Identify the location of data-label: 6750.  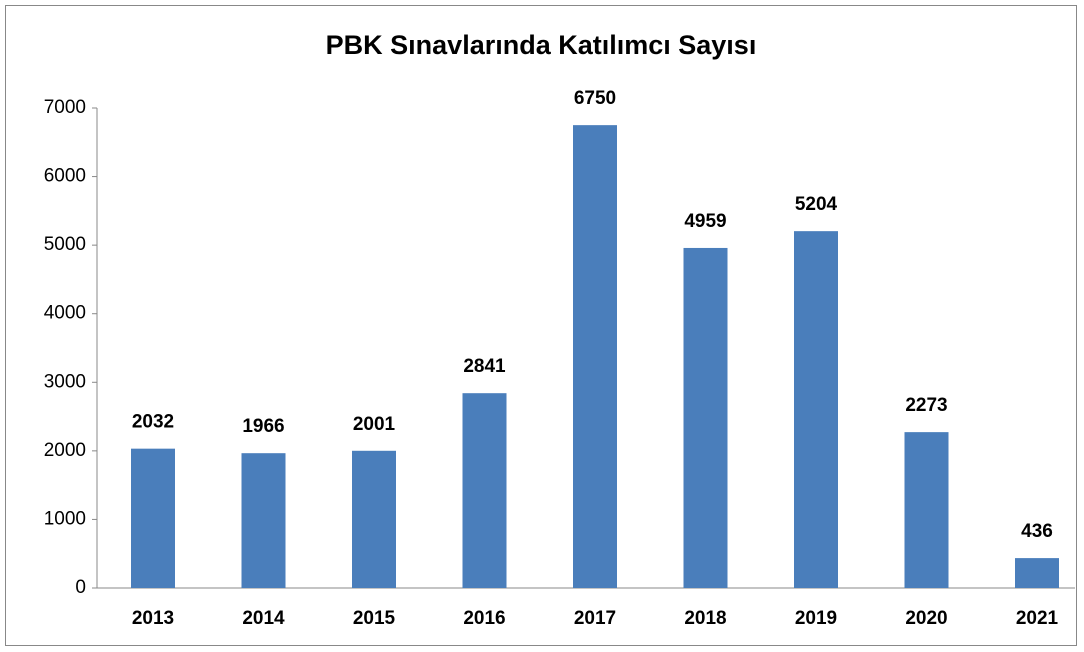
(595, 98).